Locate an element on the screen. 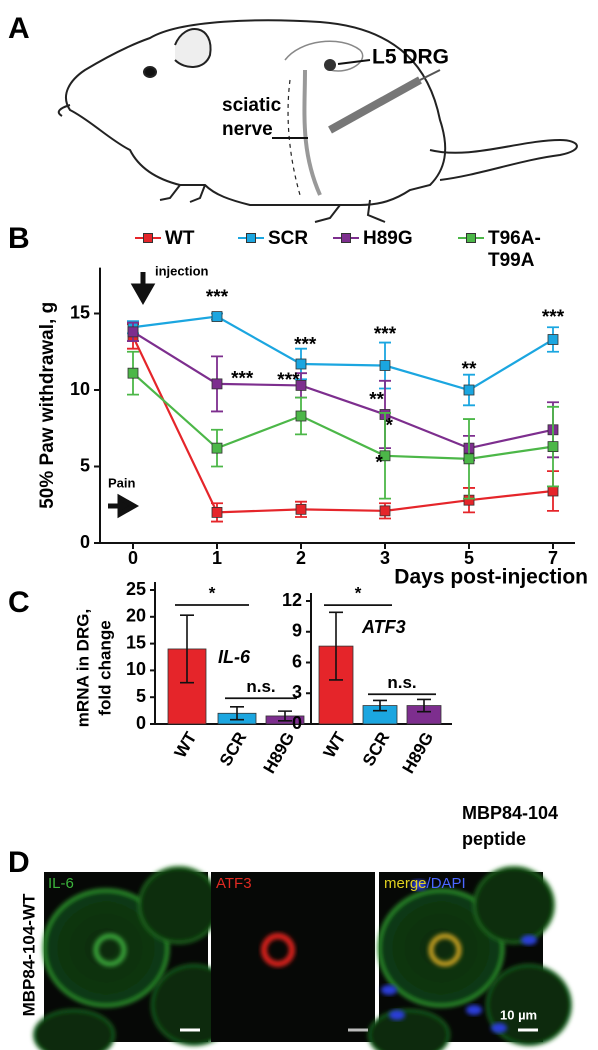 The width and height of the screenshot is (598, 1050). x-tick-label: 5 is located at coordinates (469, 558).